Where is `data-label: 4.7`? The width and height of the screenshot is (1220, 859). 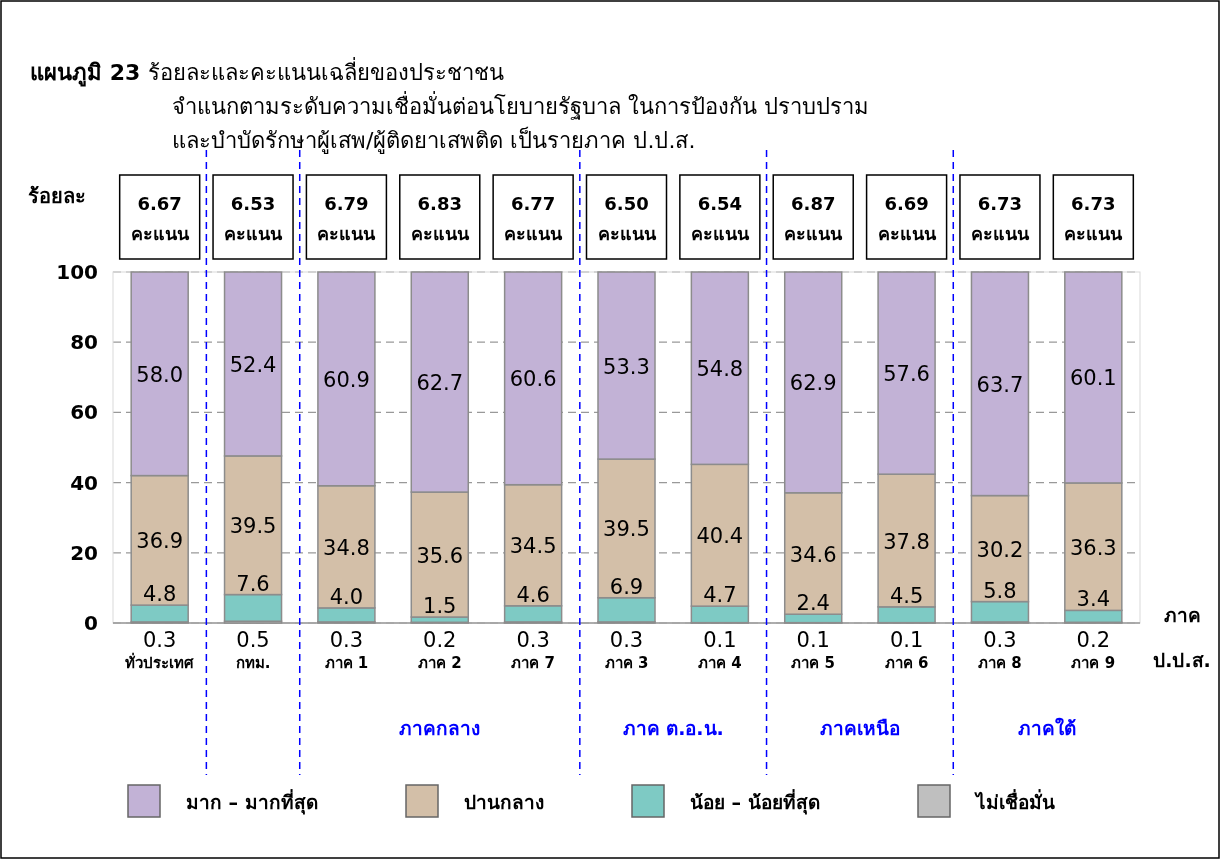 data-label: 4.7 is located at coordinates (720, 595).